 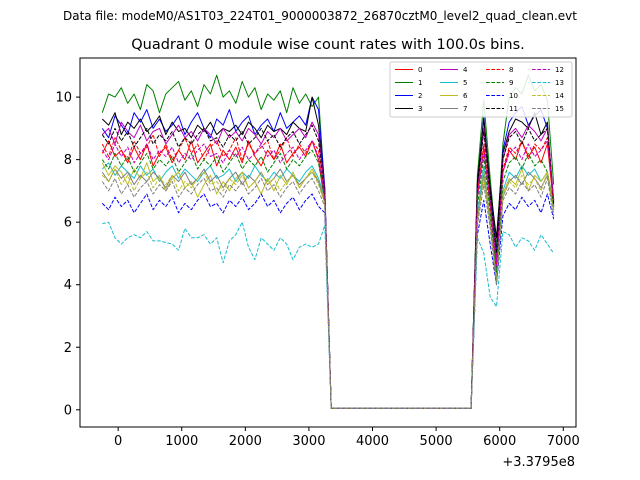 I want to click on legend-label-12: 12, so click(x=559, y=70).